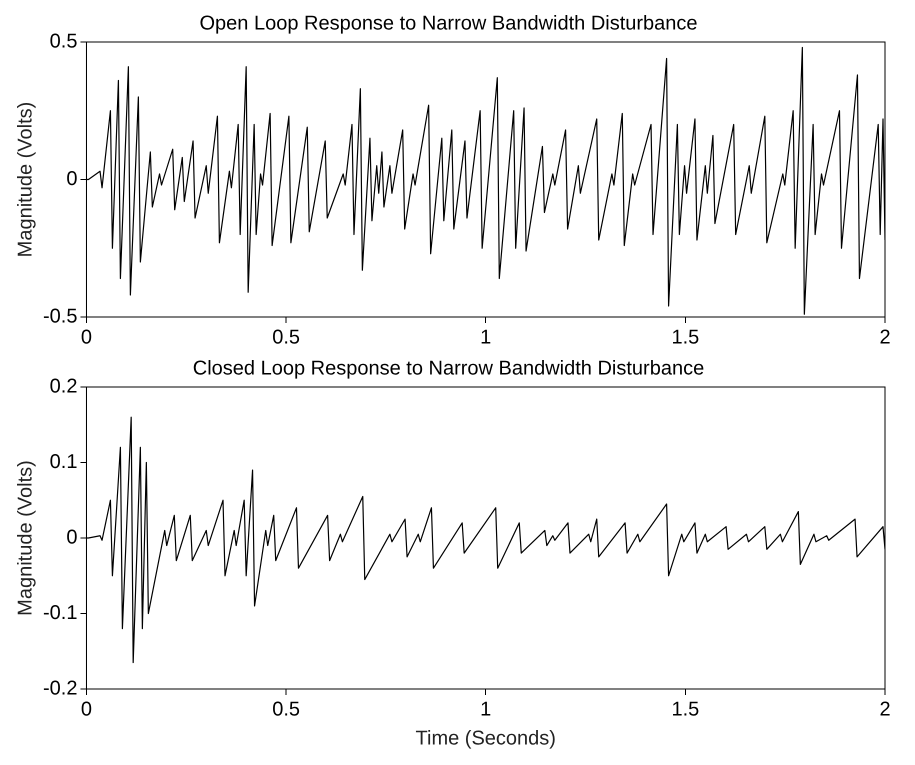 This screenshot has height=765, width=915. What do you see at coordinates (60, 317) in the screenshot?
I see `y-tick-label: -0.5` at bounding box center [60, 317].